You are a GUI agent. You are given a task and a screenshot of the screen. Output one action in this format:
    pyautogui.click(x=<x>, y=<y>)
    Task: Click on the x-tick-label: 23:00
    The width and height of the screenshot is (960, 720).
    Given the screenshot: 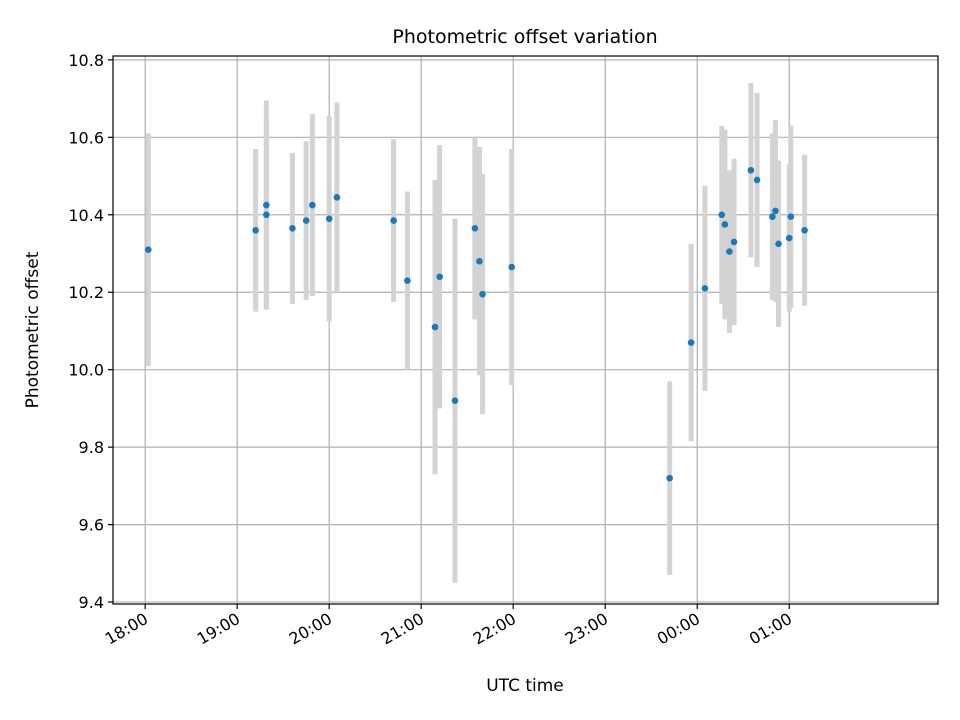 What is the action you would take?
    pyautogui.click(x=586, y=629)
    